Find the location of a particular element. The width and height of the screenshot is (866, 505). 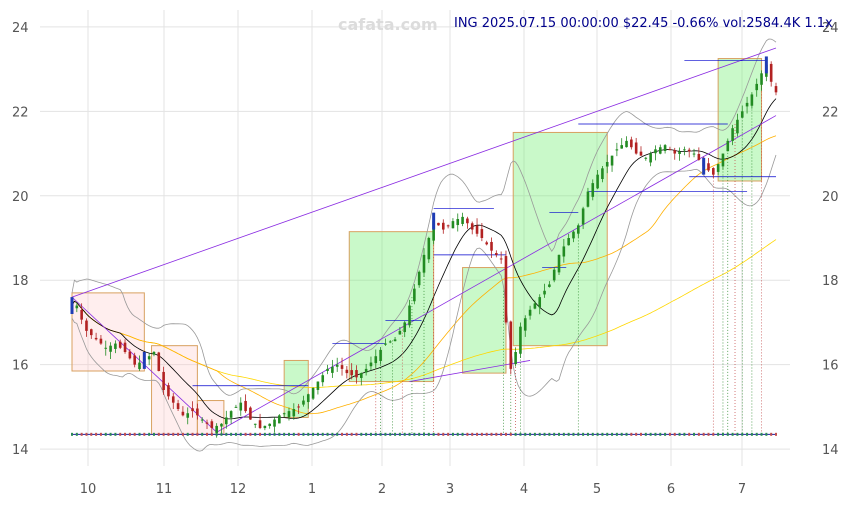

y-tick-label-right: 24 is located at coordinates (830, 28).